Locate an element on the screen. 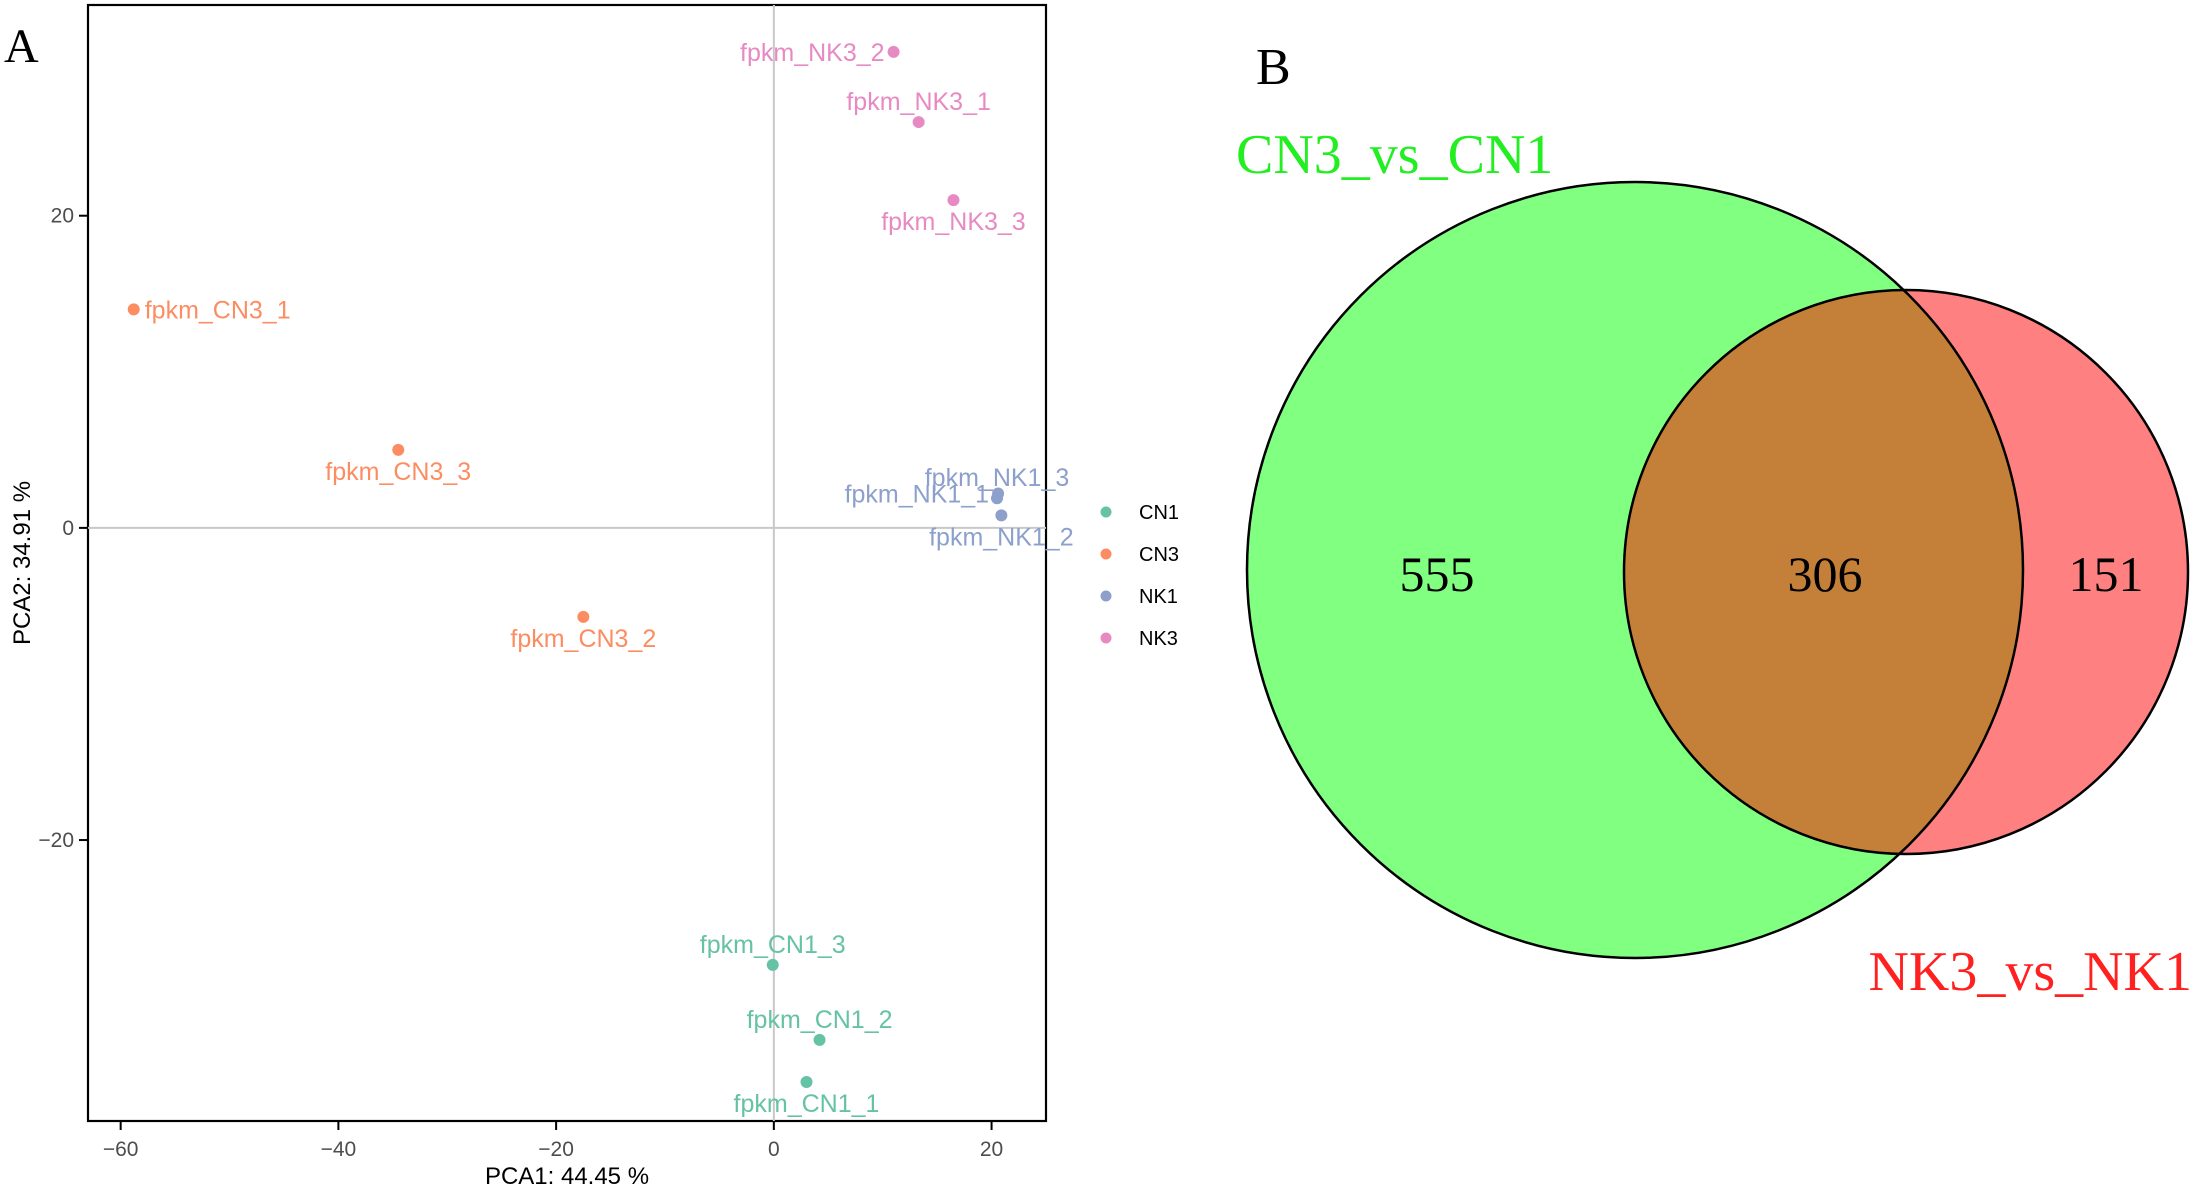 This screenshot has width=2194, height=1191. y-tick-label: 0 is located at coordinates (68, 528).